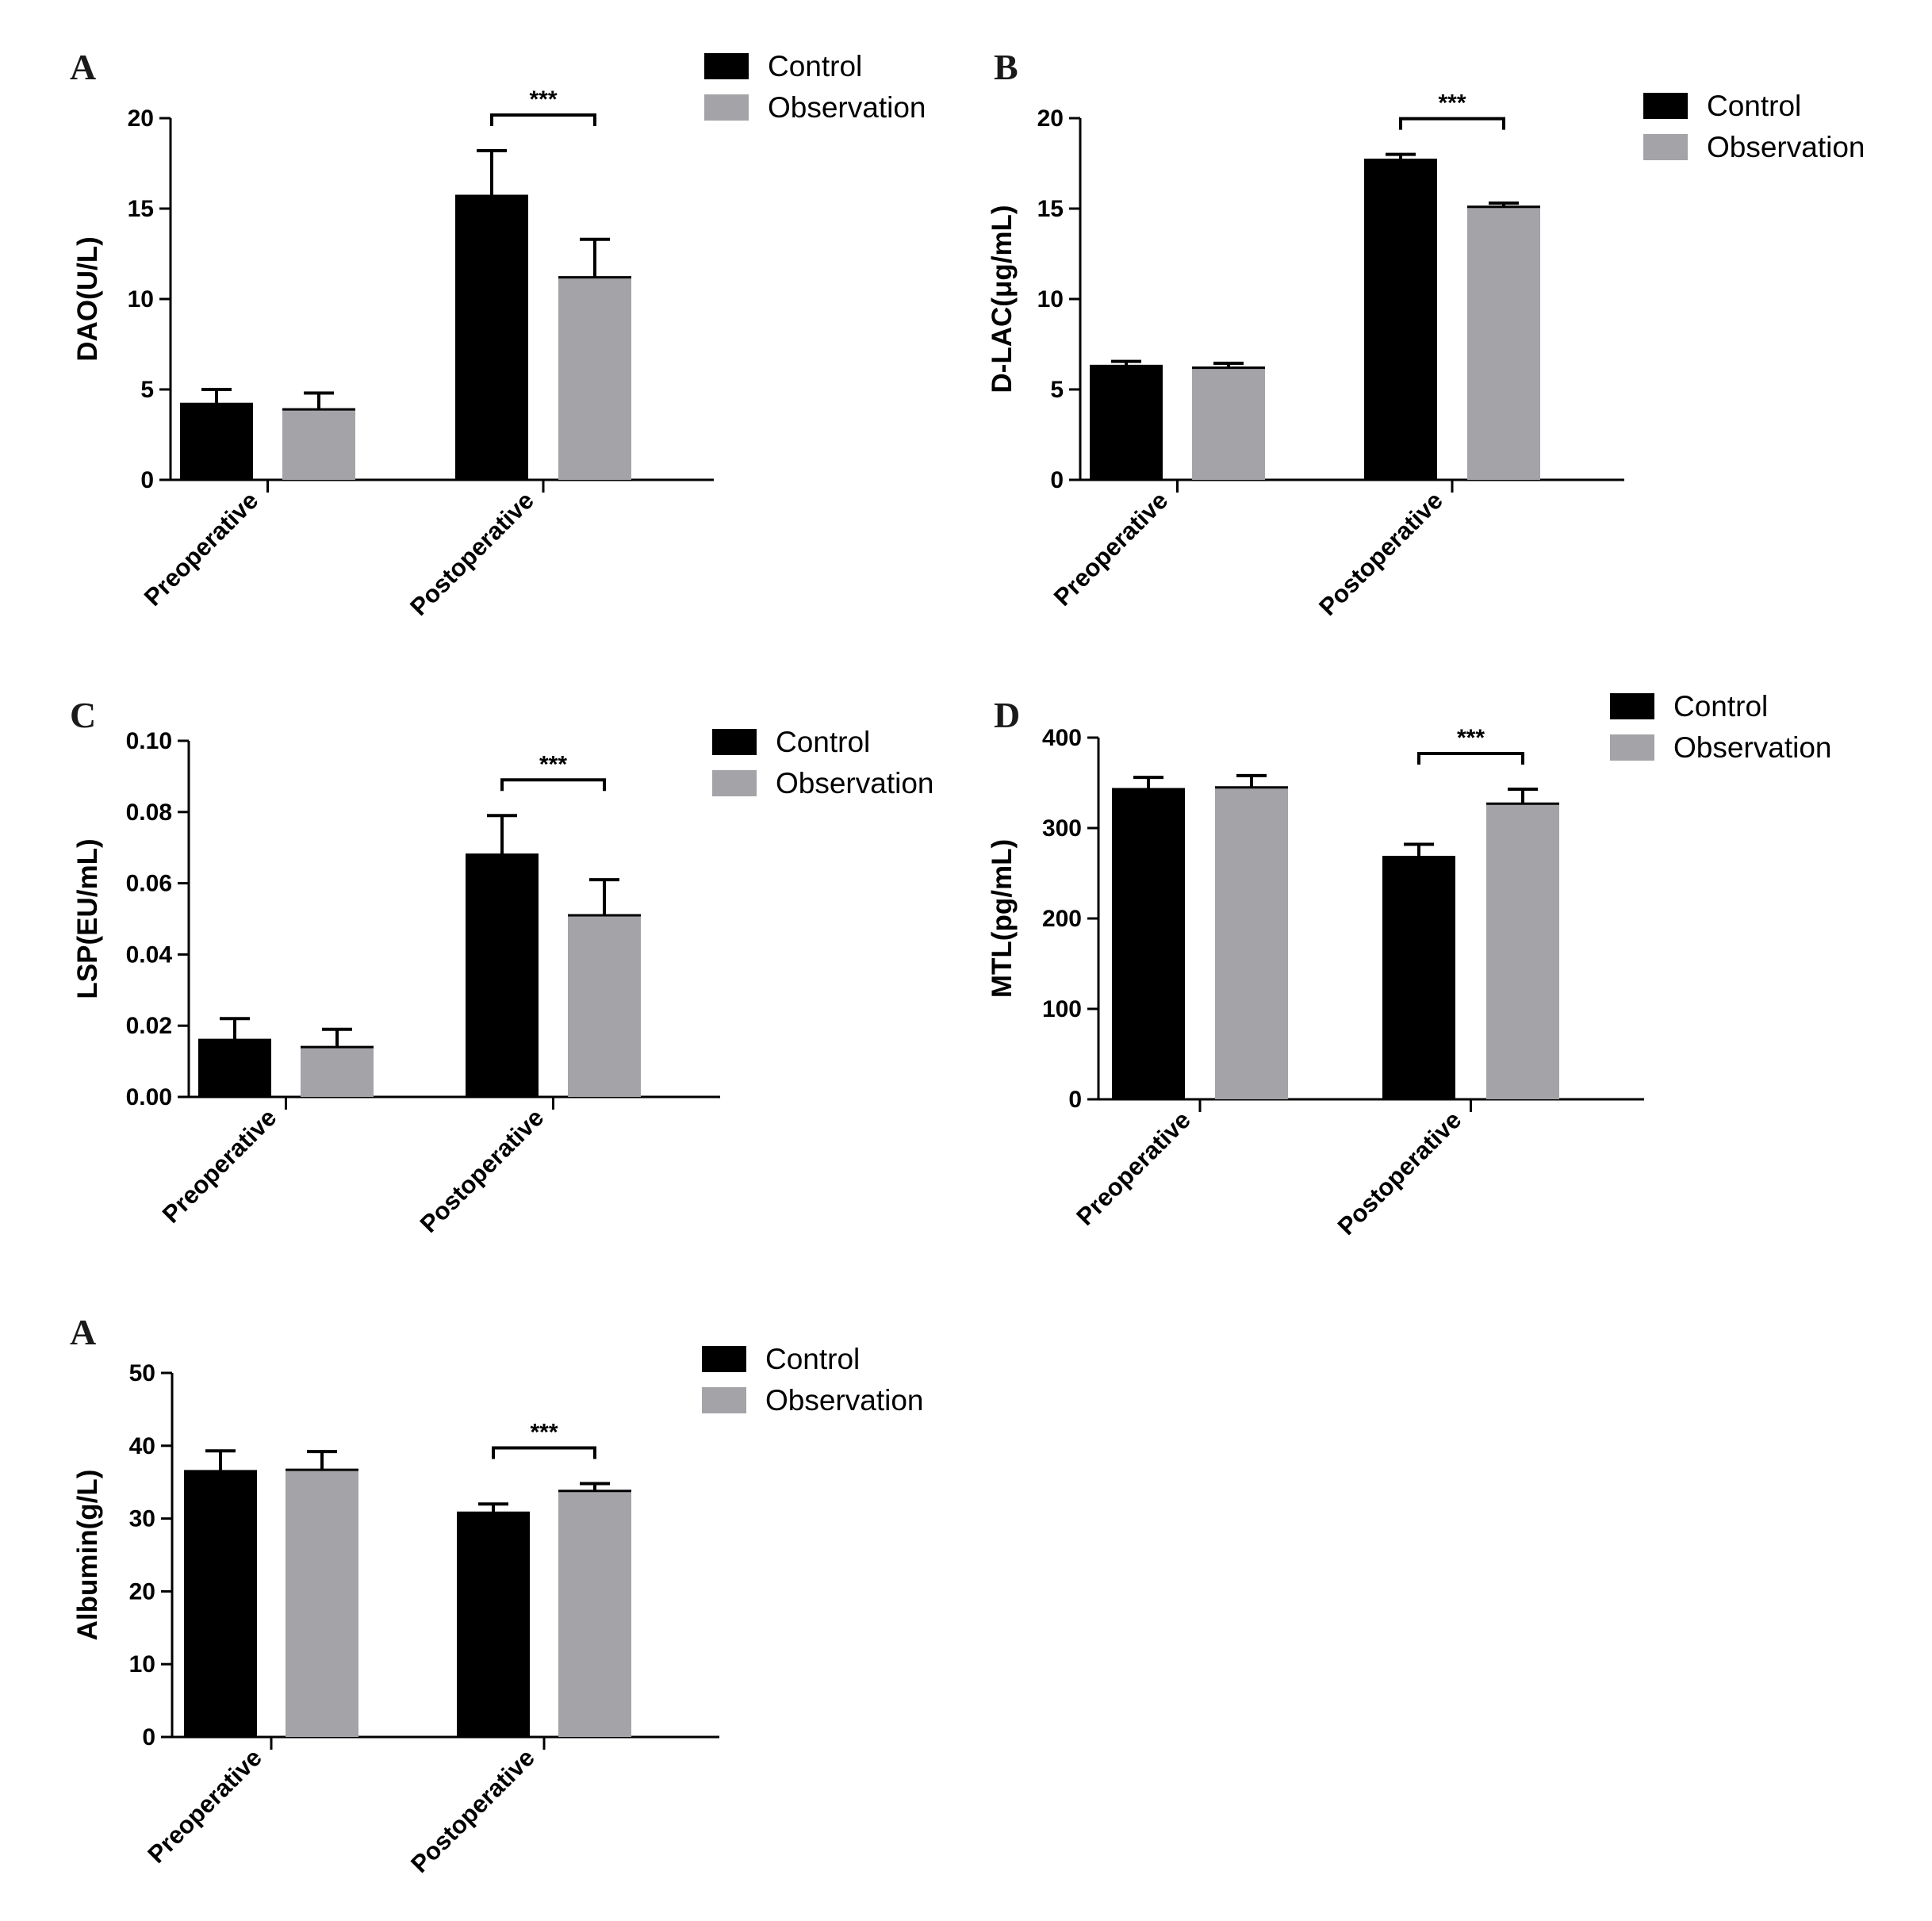 This screenshot has width=1932, height=1921. I want to click on panel-letter: C, so click(83, 715).